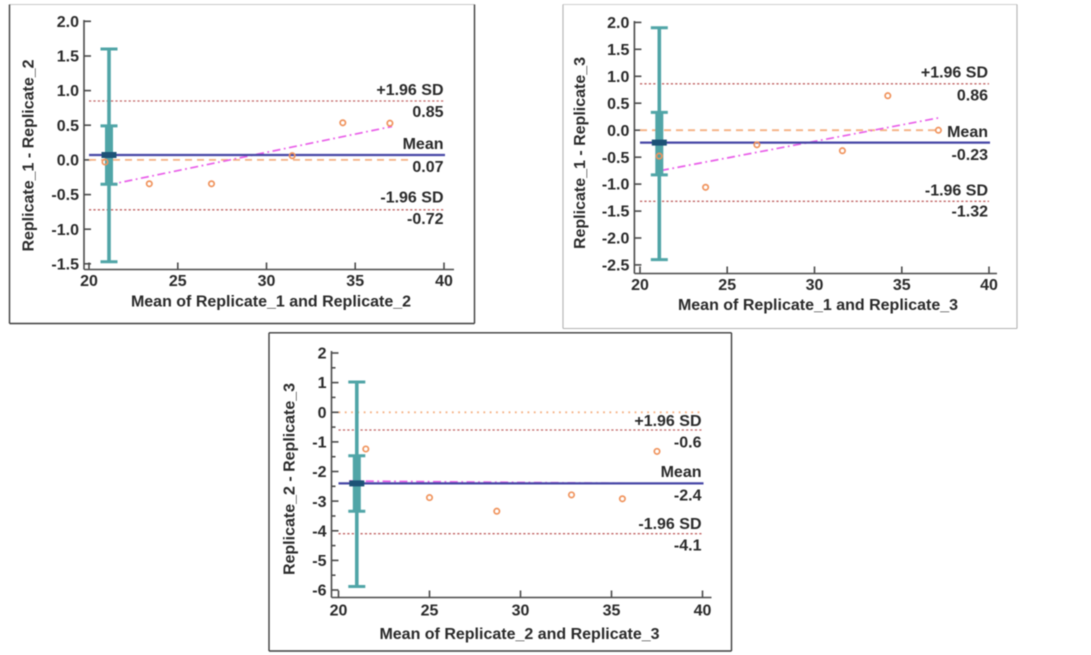 The width and height of the screenshot is (1091, 655). I want to click on svg-text:Mean of Replicate_2 and Replic: Mean of Replicate_2 and Replicate_3, so click(519, 634).